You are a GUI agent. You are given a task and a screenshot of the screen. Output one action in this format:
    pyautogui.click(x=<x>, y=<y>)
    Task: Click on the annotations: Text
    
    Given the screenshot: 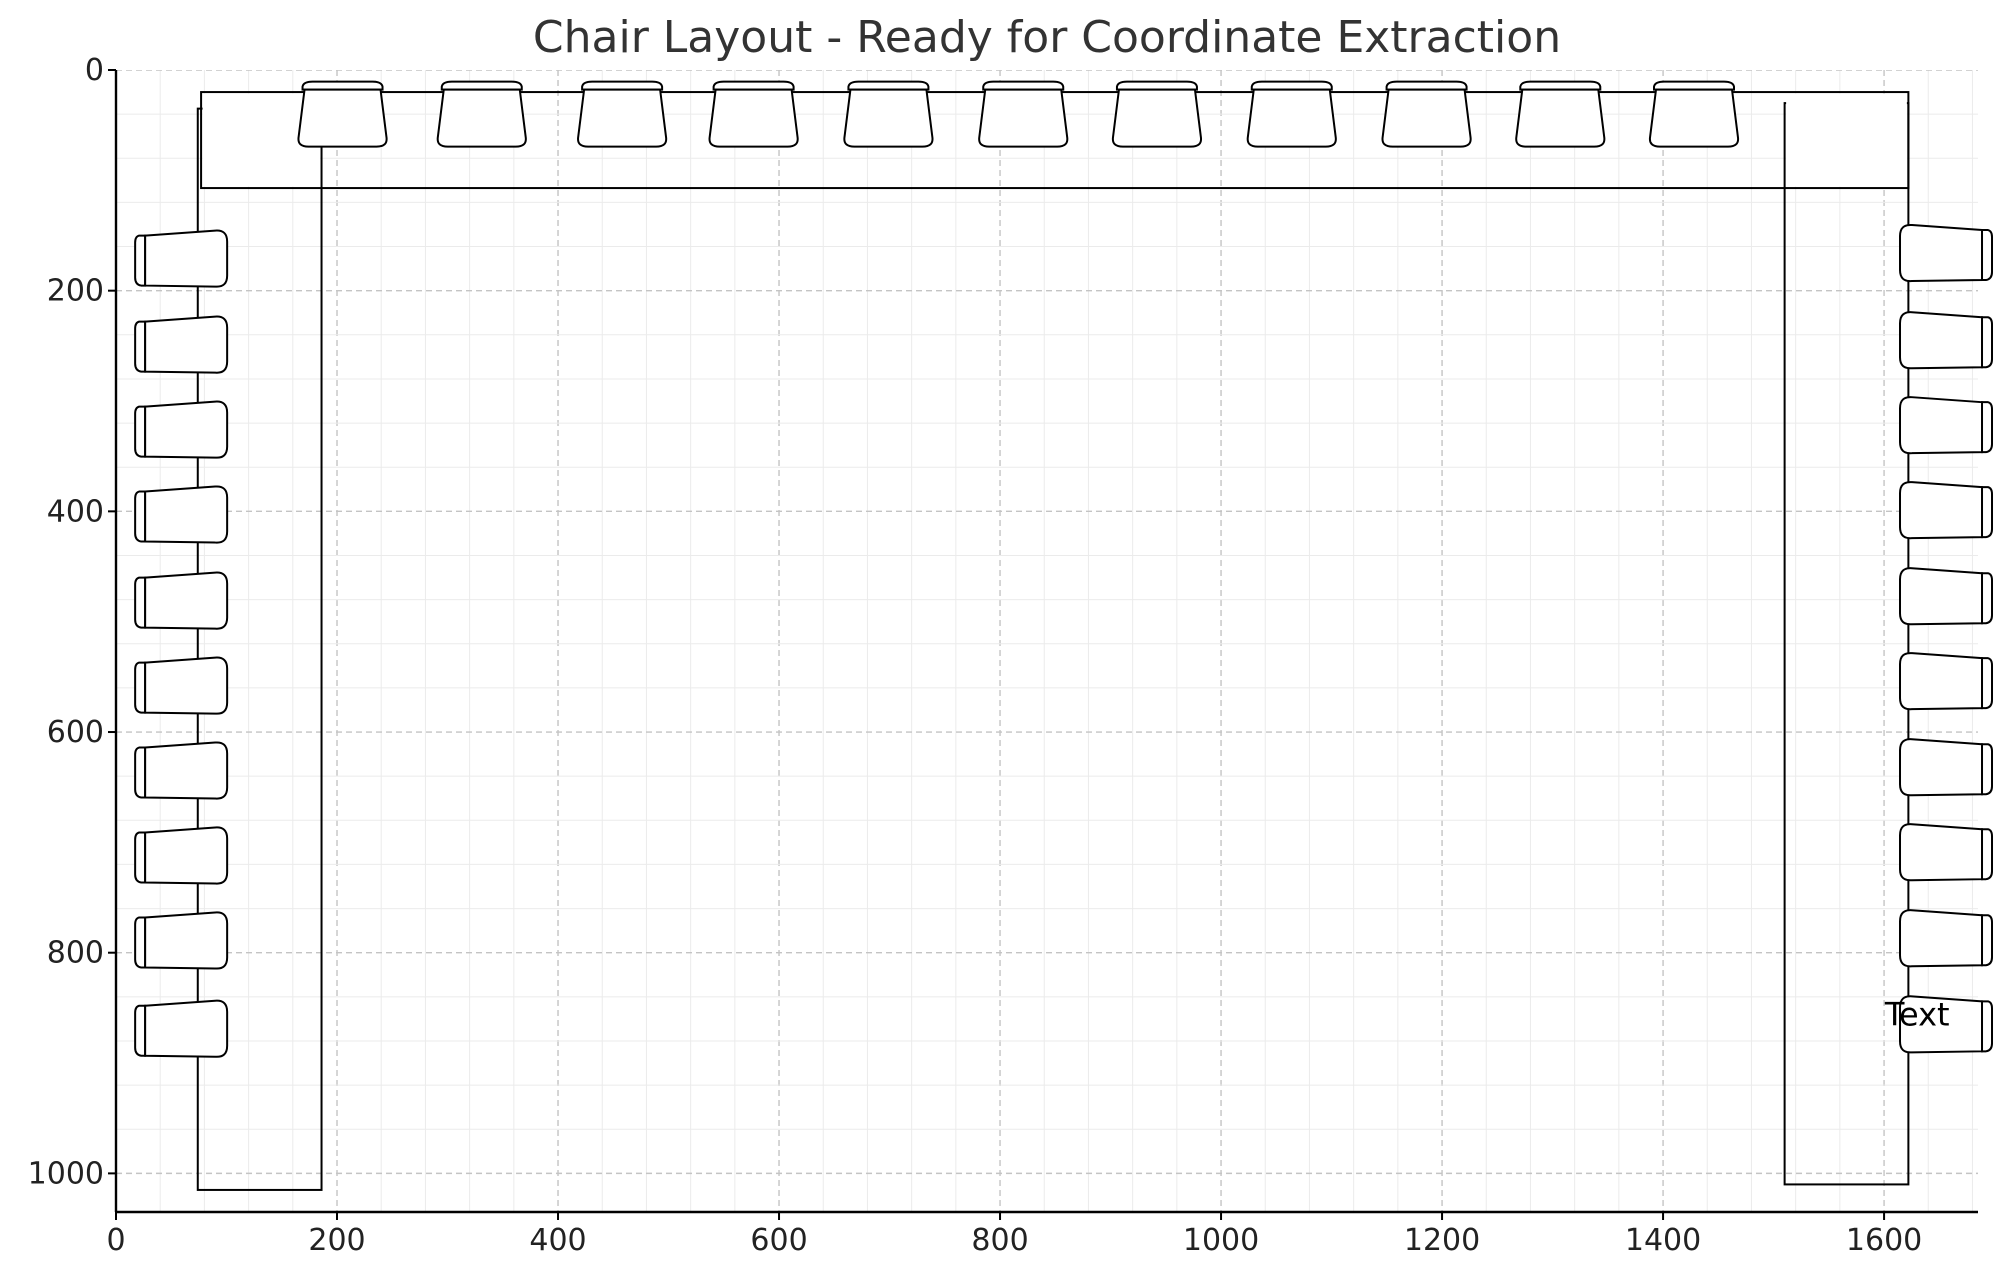 What is the action you would take?
    pyautogui.click(x=1917, y=1014)
    